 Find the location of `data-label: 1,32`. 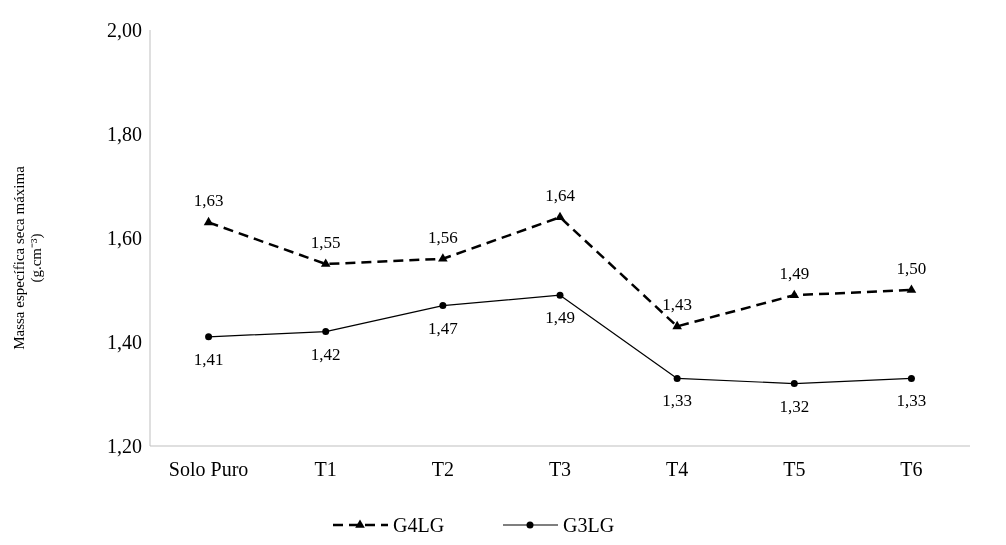

data-label: 1,32 is located at coordinates (794, 406).